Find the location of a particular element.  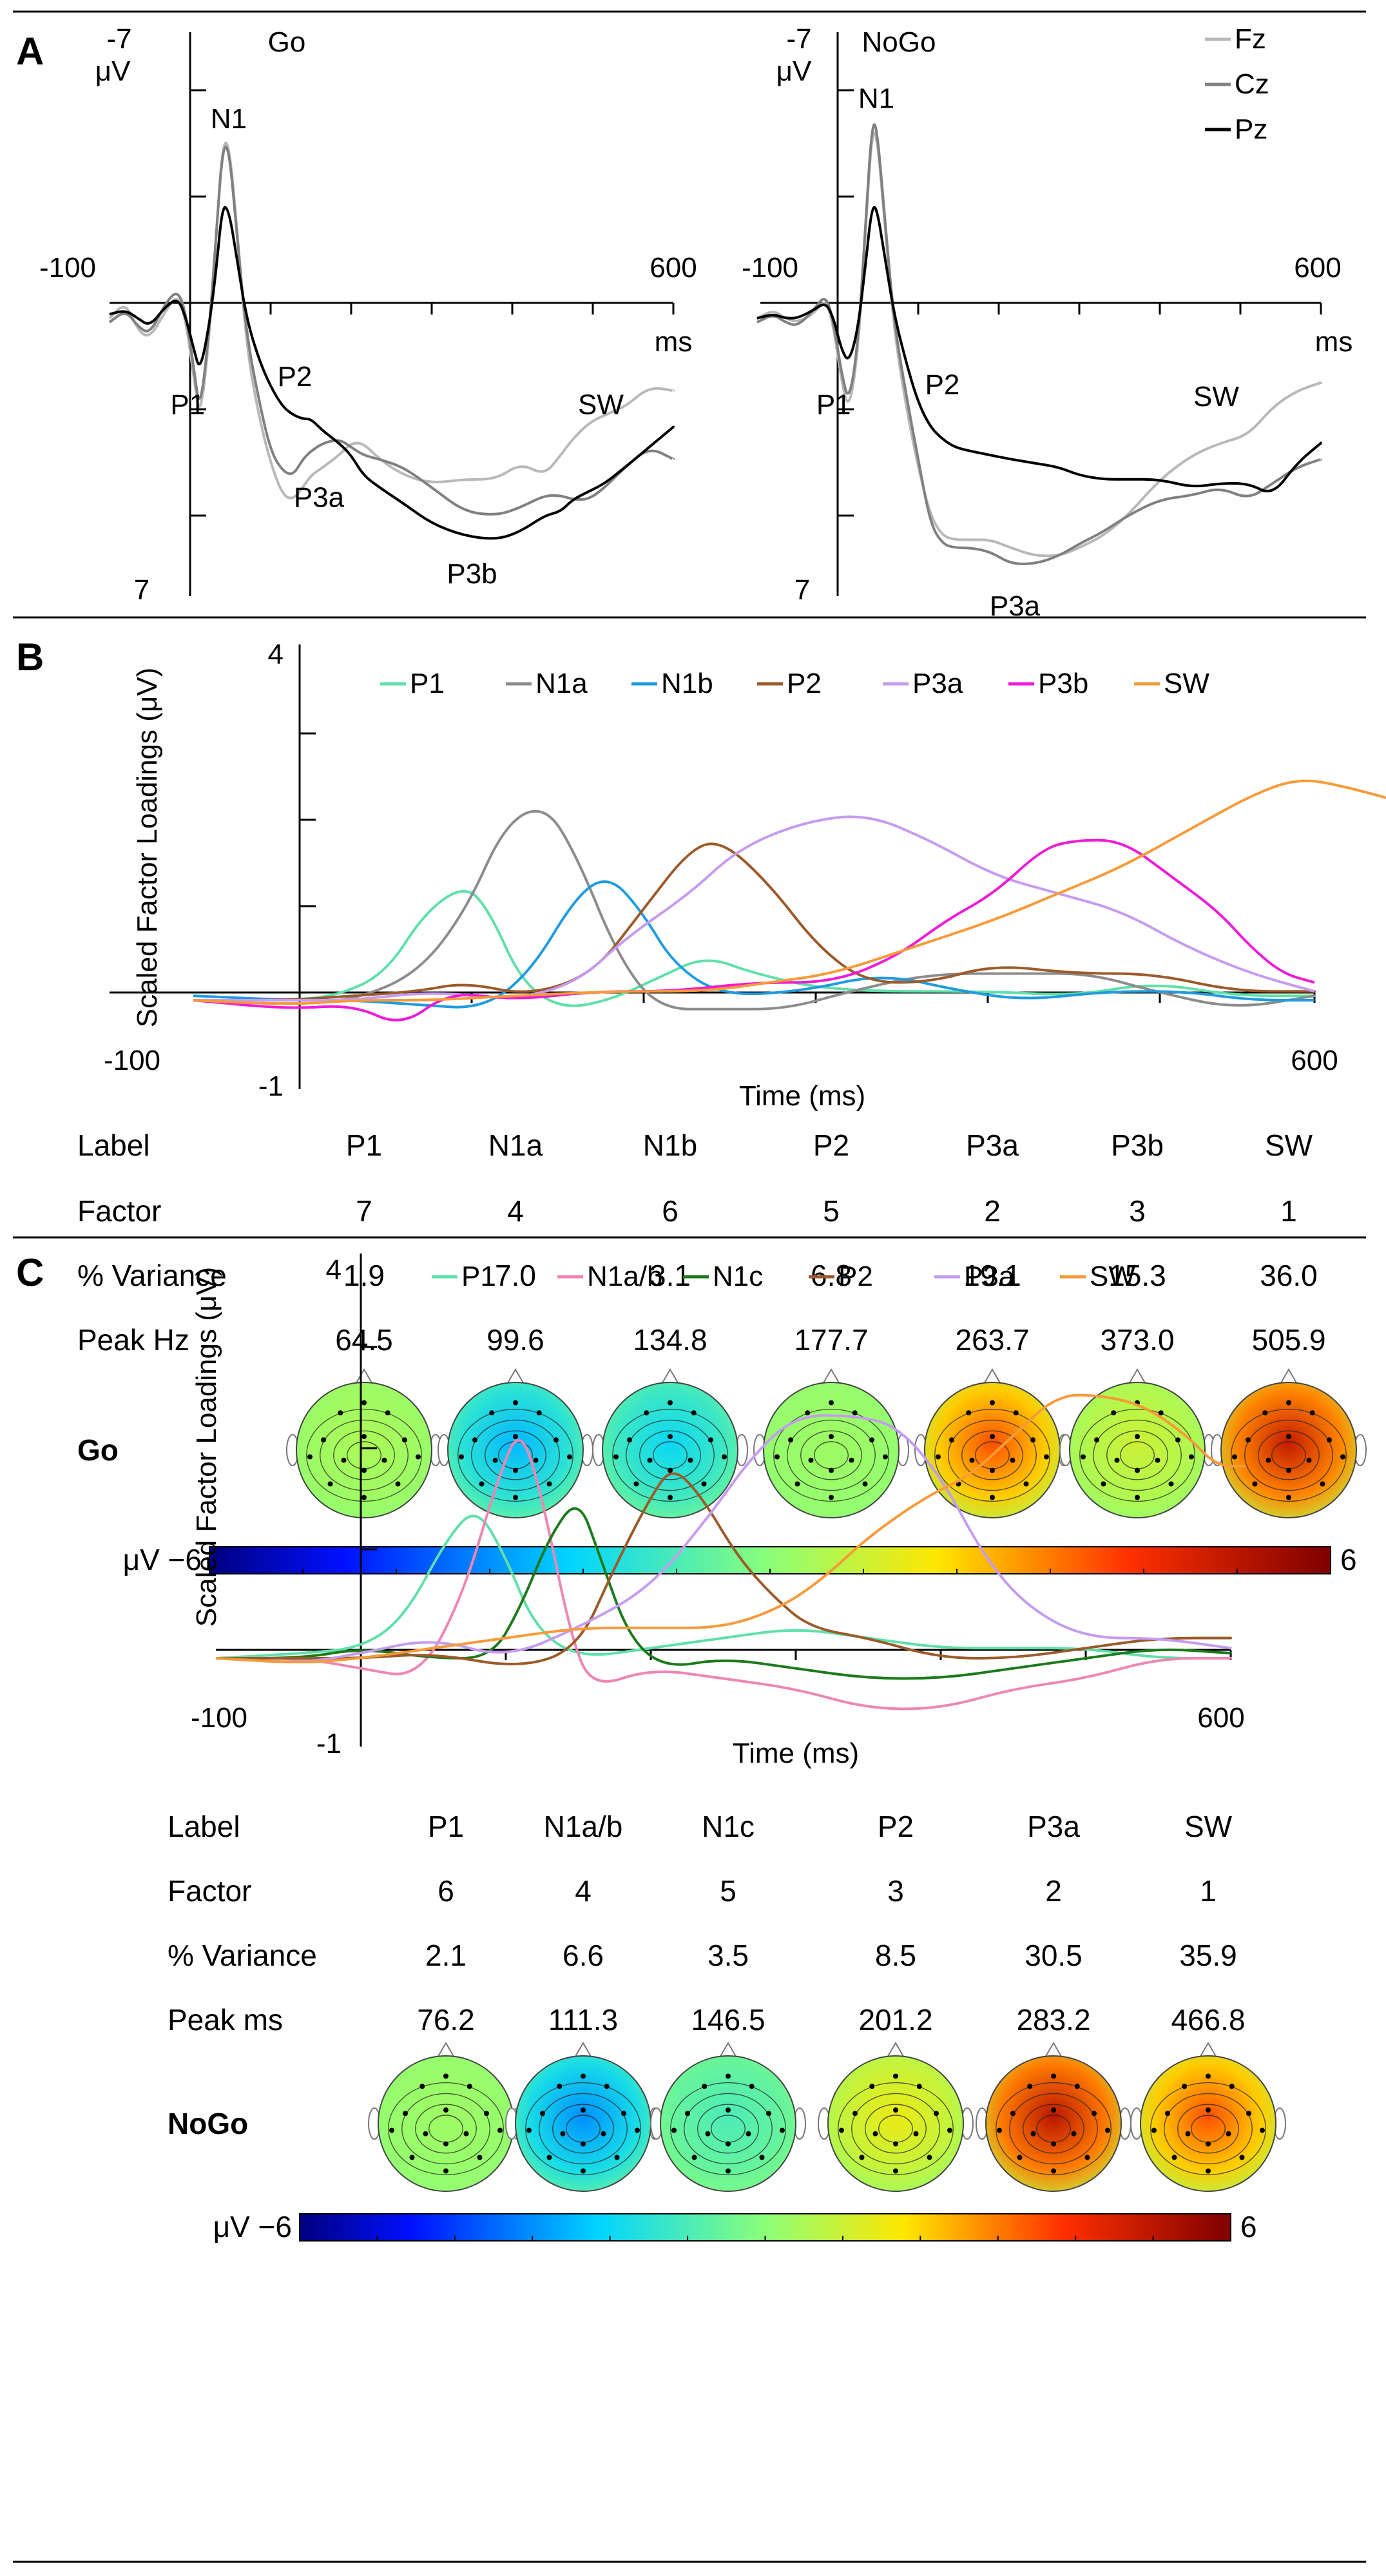

legend: Fz Cz Pz is located at coordinates (1237, 84).